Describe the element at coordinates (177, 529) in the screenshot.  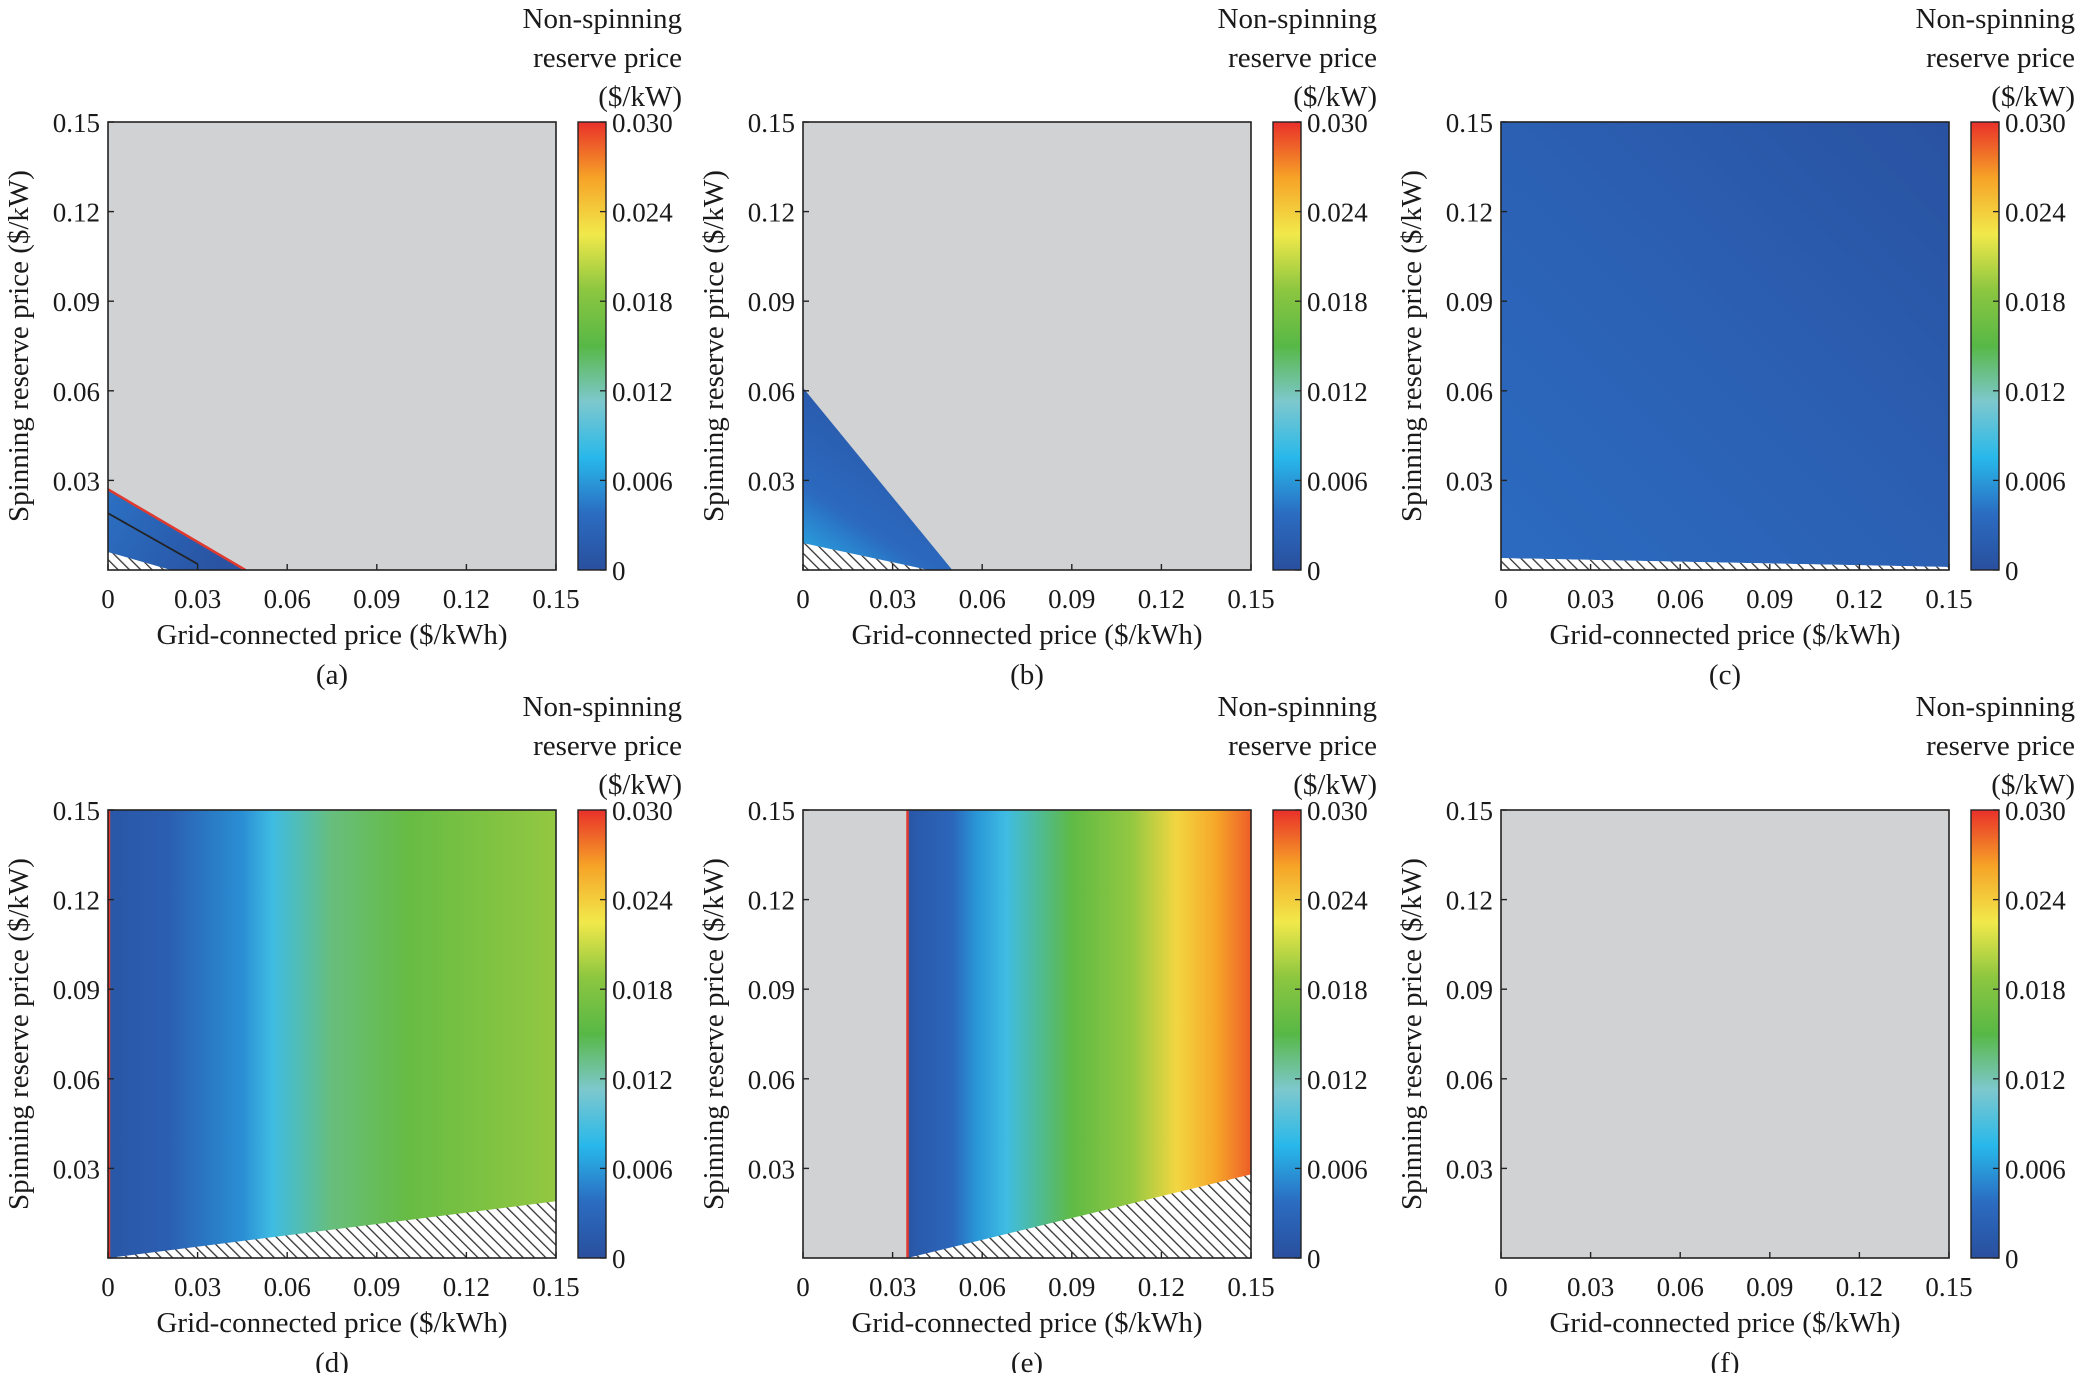
I see `boundary-line` at that location.